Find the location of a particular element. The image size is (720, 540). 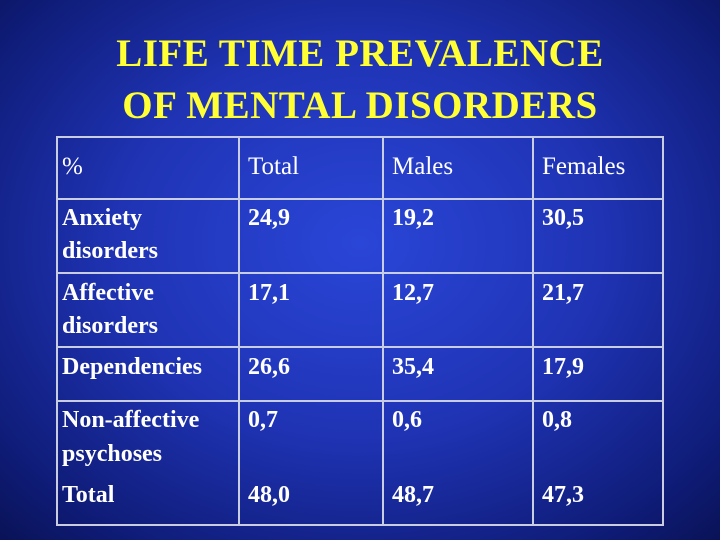

row-label-non-affective-line-1: Non-affective is located at coordinates (131, 420).